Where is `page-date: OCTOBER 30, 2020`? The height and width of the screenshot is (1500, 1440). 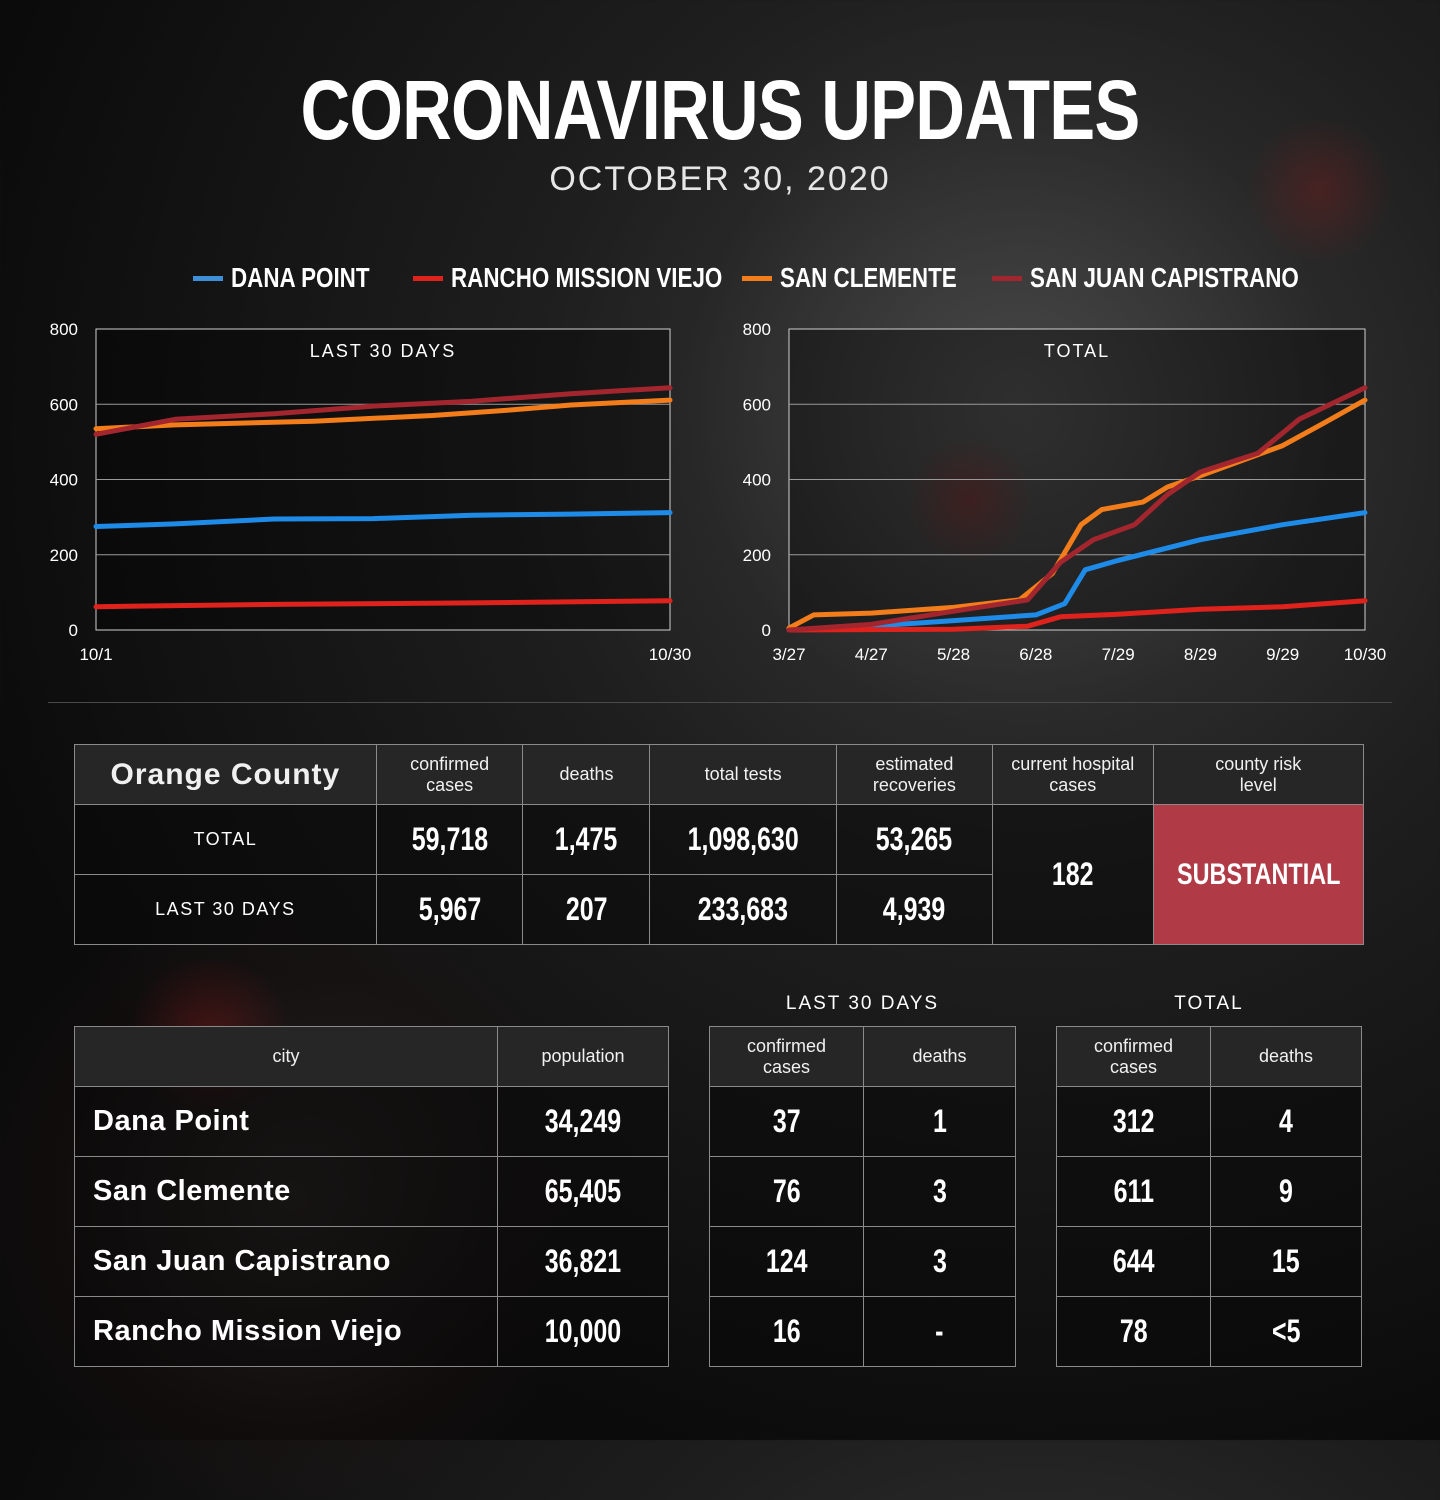 page-date: OCTOBER 30, 2020 is located at coordinates (720, 179).